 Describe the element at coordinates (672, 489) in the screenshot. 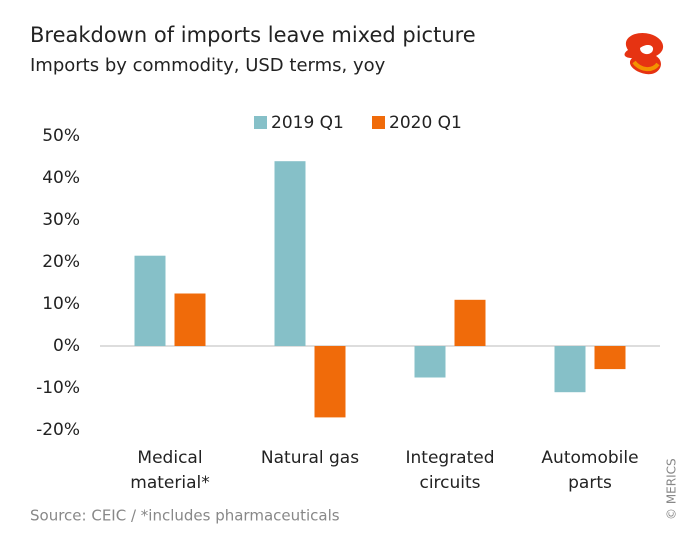

I see `credit: © MERICS` at that location.